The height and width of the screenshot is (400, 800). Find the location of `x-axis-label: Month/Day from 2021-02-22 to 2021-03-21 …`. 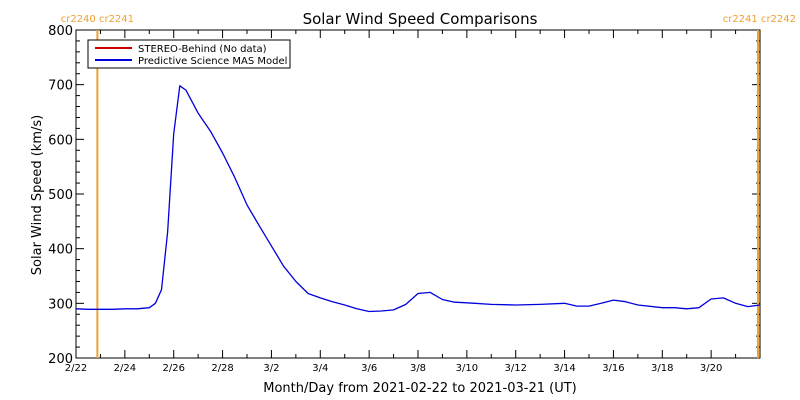

x-axis-label: Month/Day from 2021-02-22 to 2021-03-21 … is located at coordinates (419, 388).